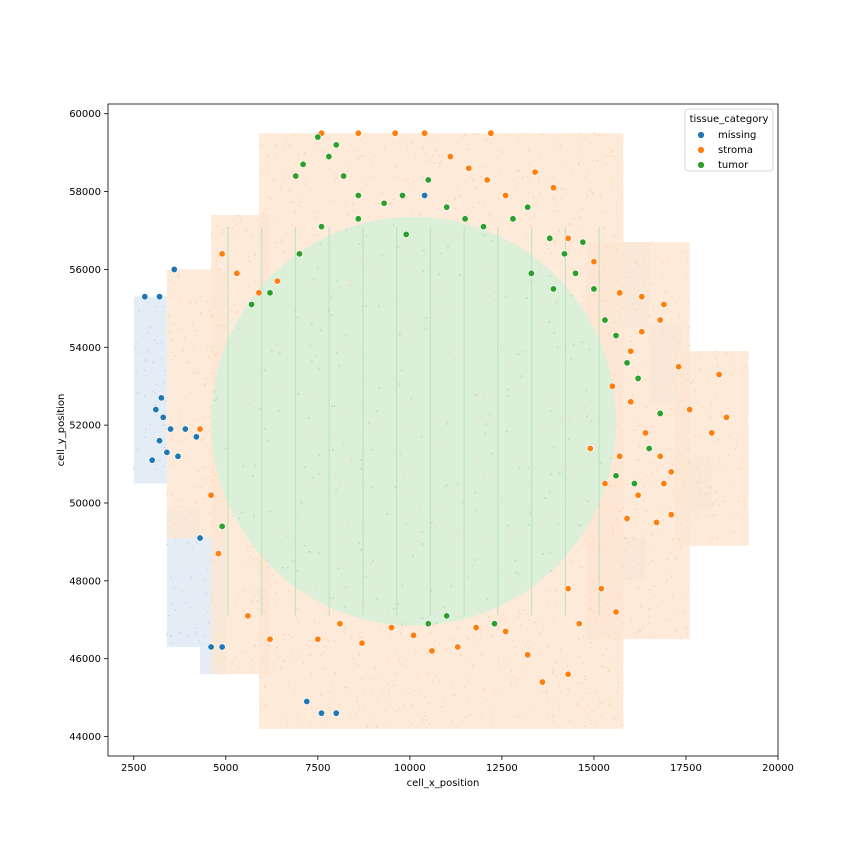 Image resolution: width=864 pixels, height=864 pixels. Describe the element at coordinates (85, 114) in the screenshot. I see `y-tick-label: 60000` at that location.